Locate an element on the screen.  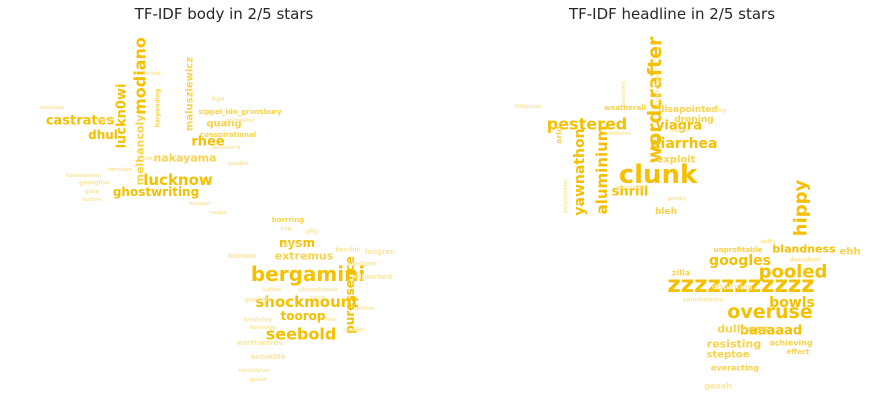
word-1-5: aluminium is located at coordinates (602, 170).